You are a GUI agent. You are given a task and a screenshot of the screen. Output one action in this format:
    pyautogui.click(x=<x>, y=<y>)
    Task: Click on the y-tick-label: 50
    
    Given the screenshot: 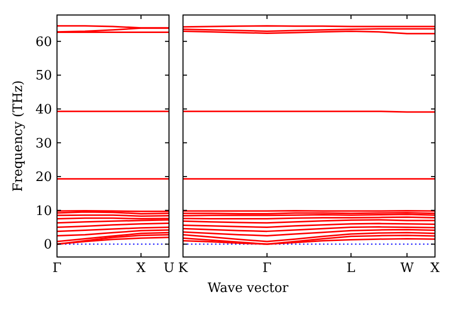 What is the action you would take?
    pyautogui.click(x=43, y=76)
    